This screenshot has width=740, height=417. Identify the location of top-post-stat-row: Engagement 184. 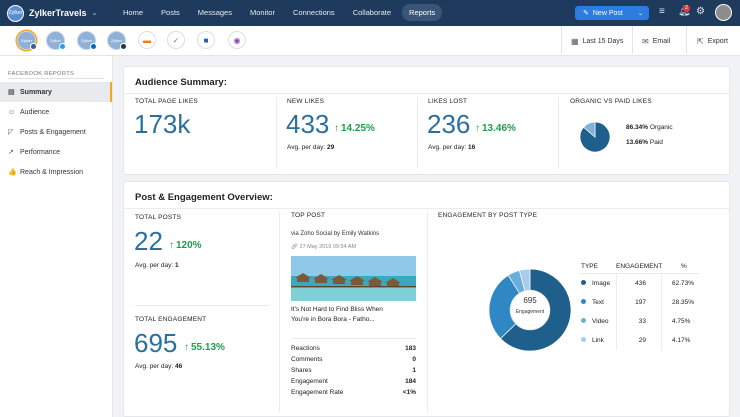
(353, 383).